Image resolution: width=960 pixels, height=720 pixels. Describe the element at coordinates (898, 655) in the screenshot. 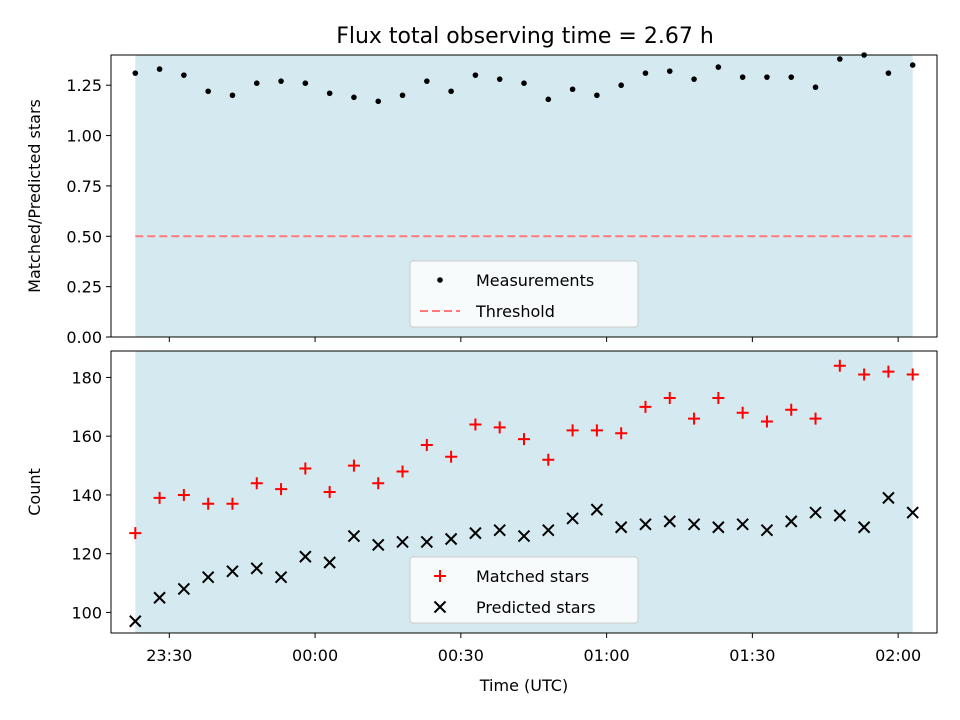

I see `x-tick-label: 02:00` at that location.